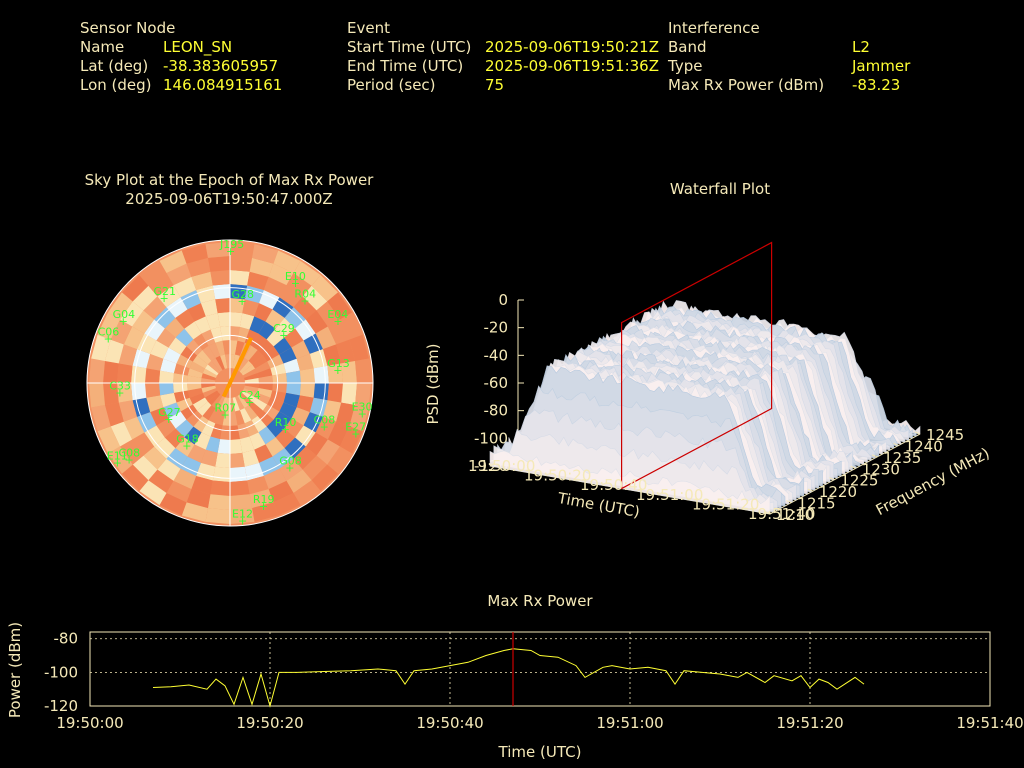  Describe the element at coordinates (116, 85) in the screenshot. I see `sensor-lon-label: Lon (deg)` at that location.